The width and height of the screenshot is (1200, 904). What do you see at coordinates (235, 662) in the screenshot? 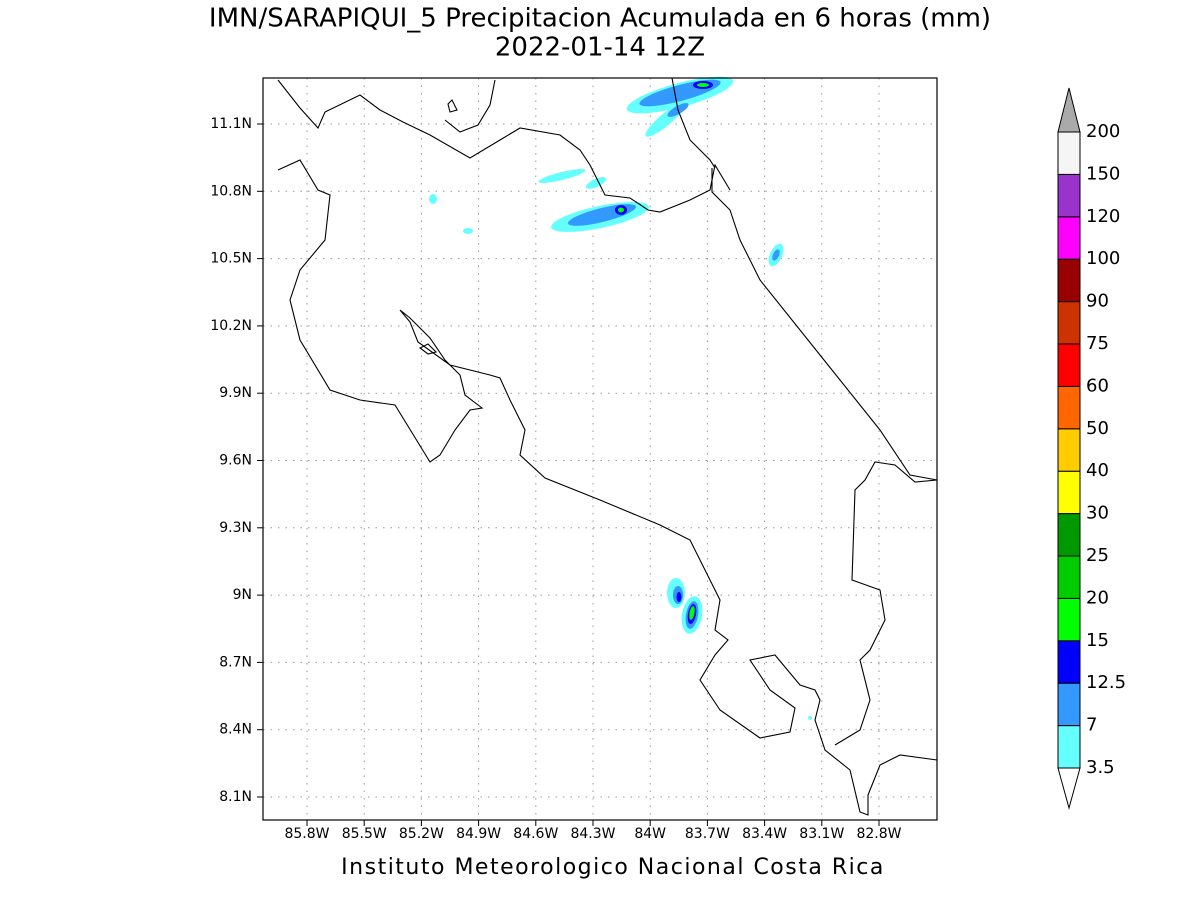
I see `y-tick-label: 8.7N` at bounding box center [235, 662].